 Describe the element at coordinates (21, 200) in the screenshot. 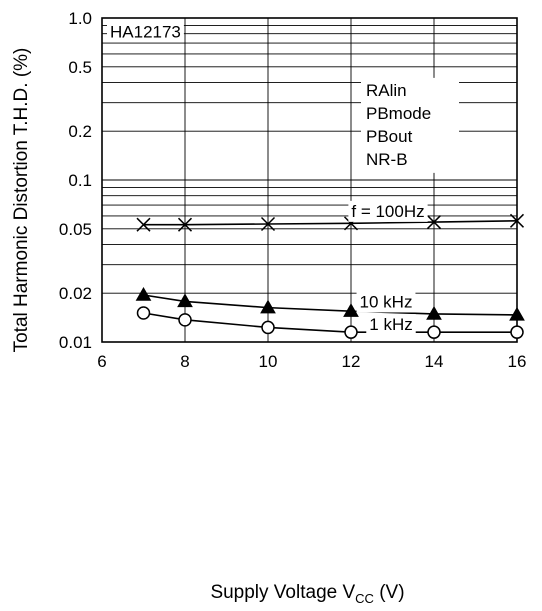

I see `y-axis-title: Total Harmonic Distortion T.H.D. (%)` at that location.